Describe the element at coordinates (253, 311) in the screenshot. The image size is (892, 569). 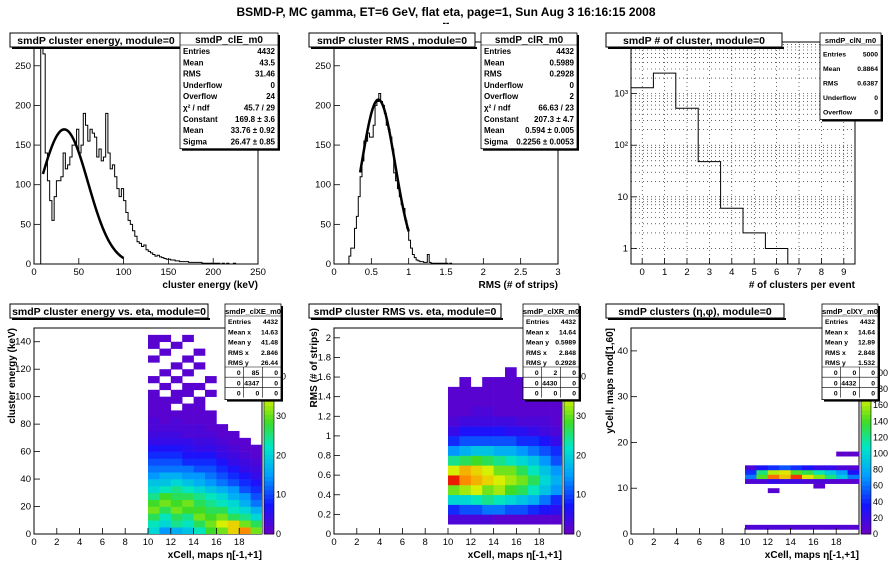
I see `stats-box-name: smdP_clXE_m0` at that location.